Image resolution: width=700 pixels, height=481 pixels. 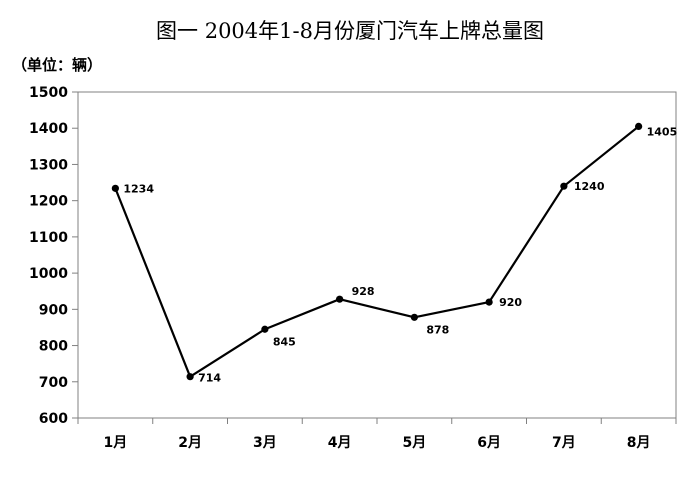 What do you see at coordinates (662, 131) in the screenshot?
I see `data-label: 1405` at bounding box center [662, 131].